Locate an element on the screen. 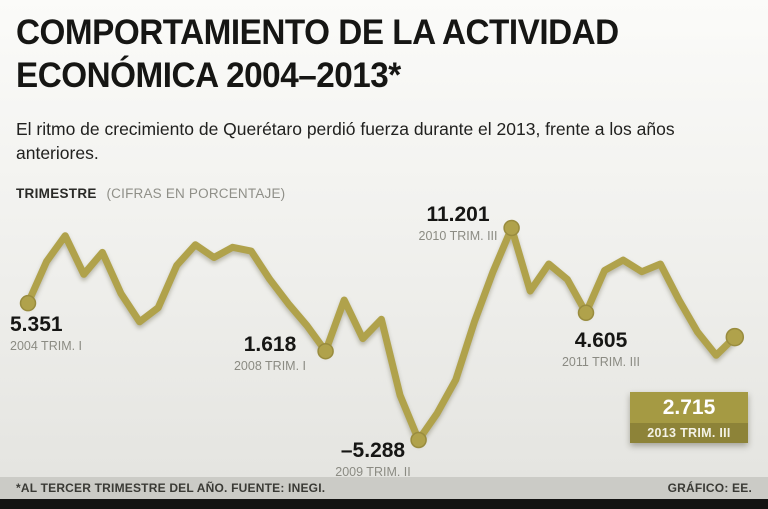 This screenshot has height=509, width=768. annotation-caption: 2008 TRIM. I is located at coordinates (270, 366).